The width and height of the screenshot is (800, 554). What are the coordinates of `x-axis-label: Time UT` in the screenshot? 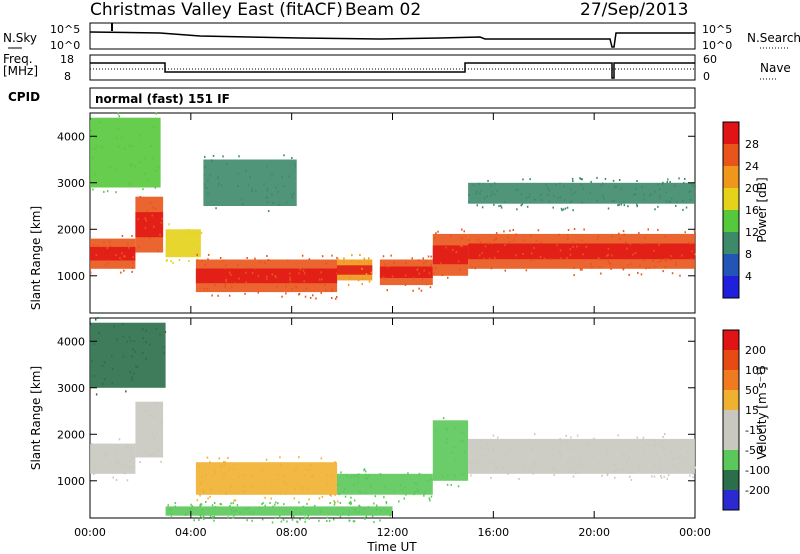 It's located at (391, 547).